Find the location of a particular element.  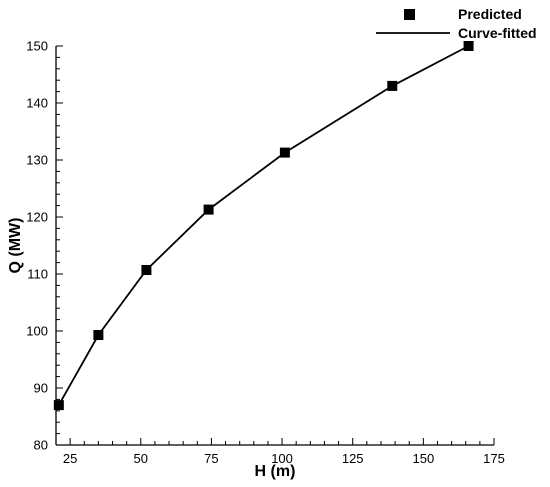

y-tick-label: 80 is located at coordinates (41, 445).